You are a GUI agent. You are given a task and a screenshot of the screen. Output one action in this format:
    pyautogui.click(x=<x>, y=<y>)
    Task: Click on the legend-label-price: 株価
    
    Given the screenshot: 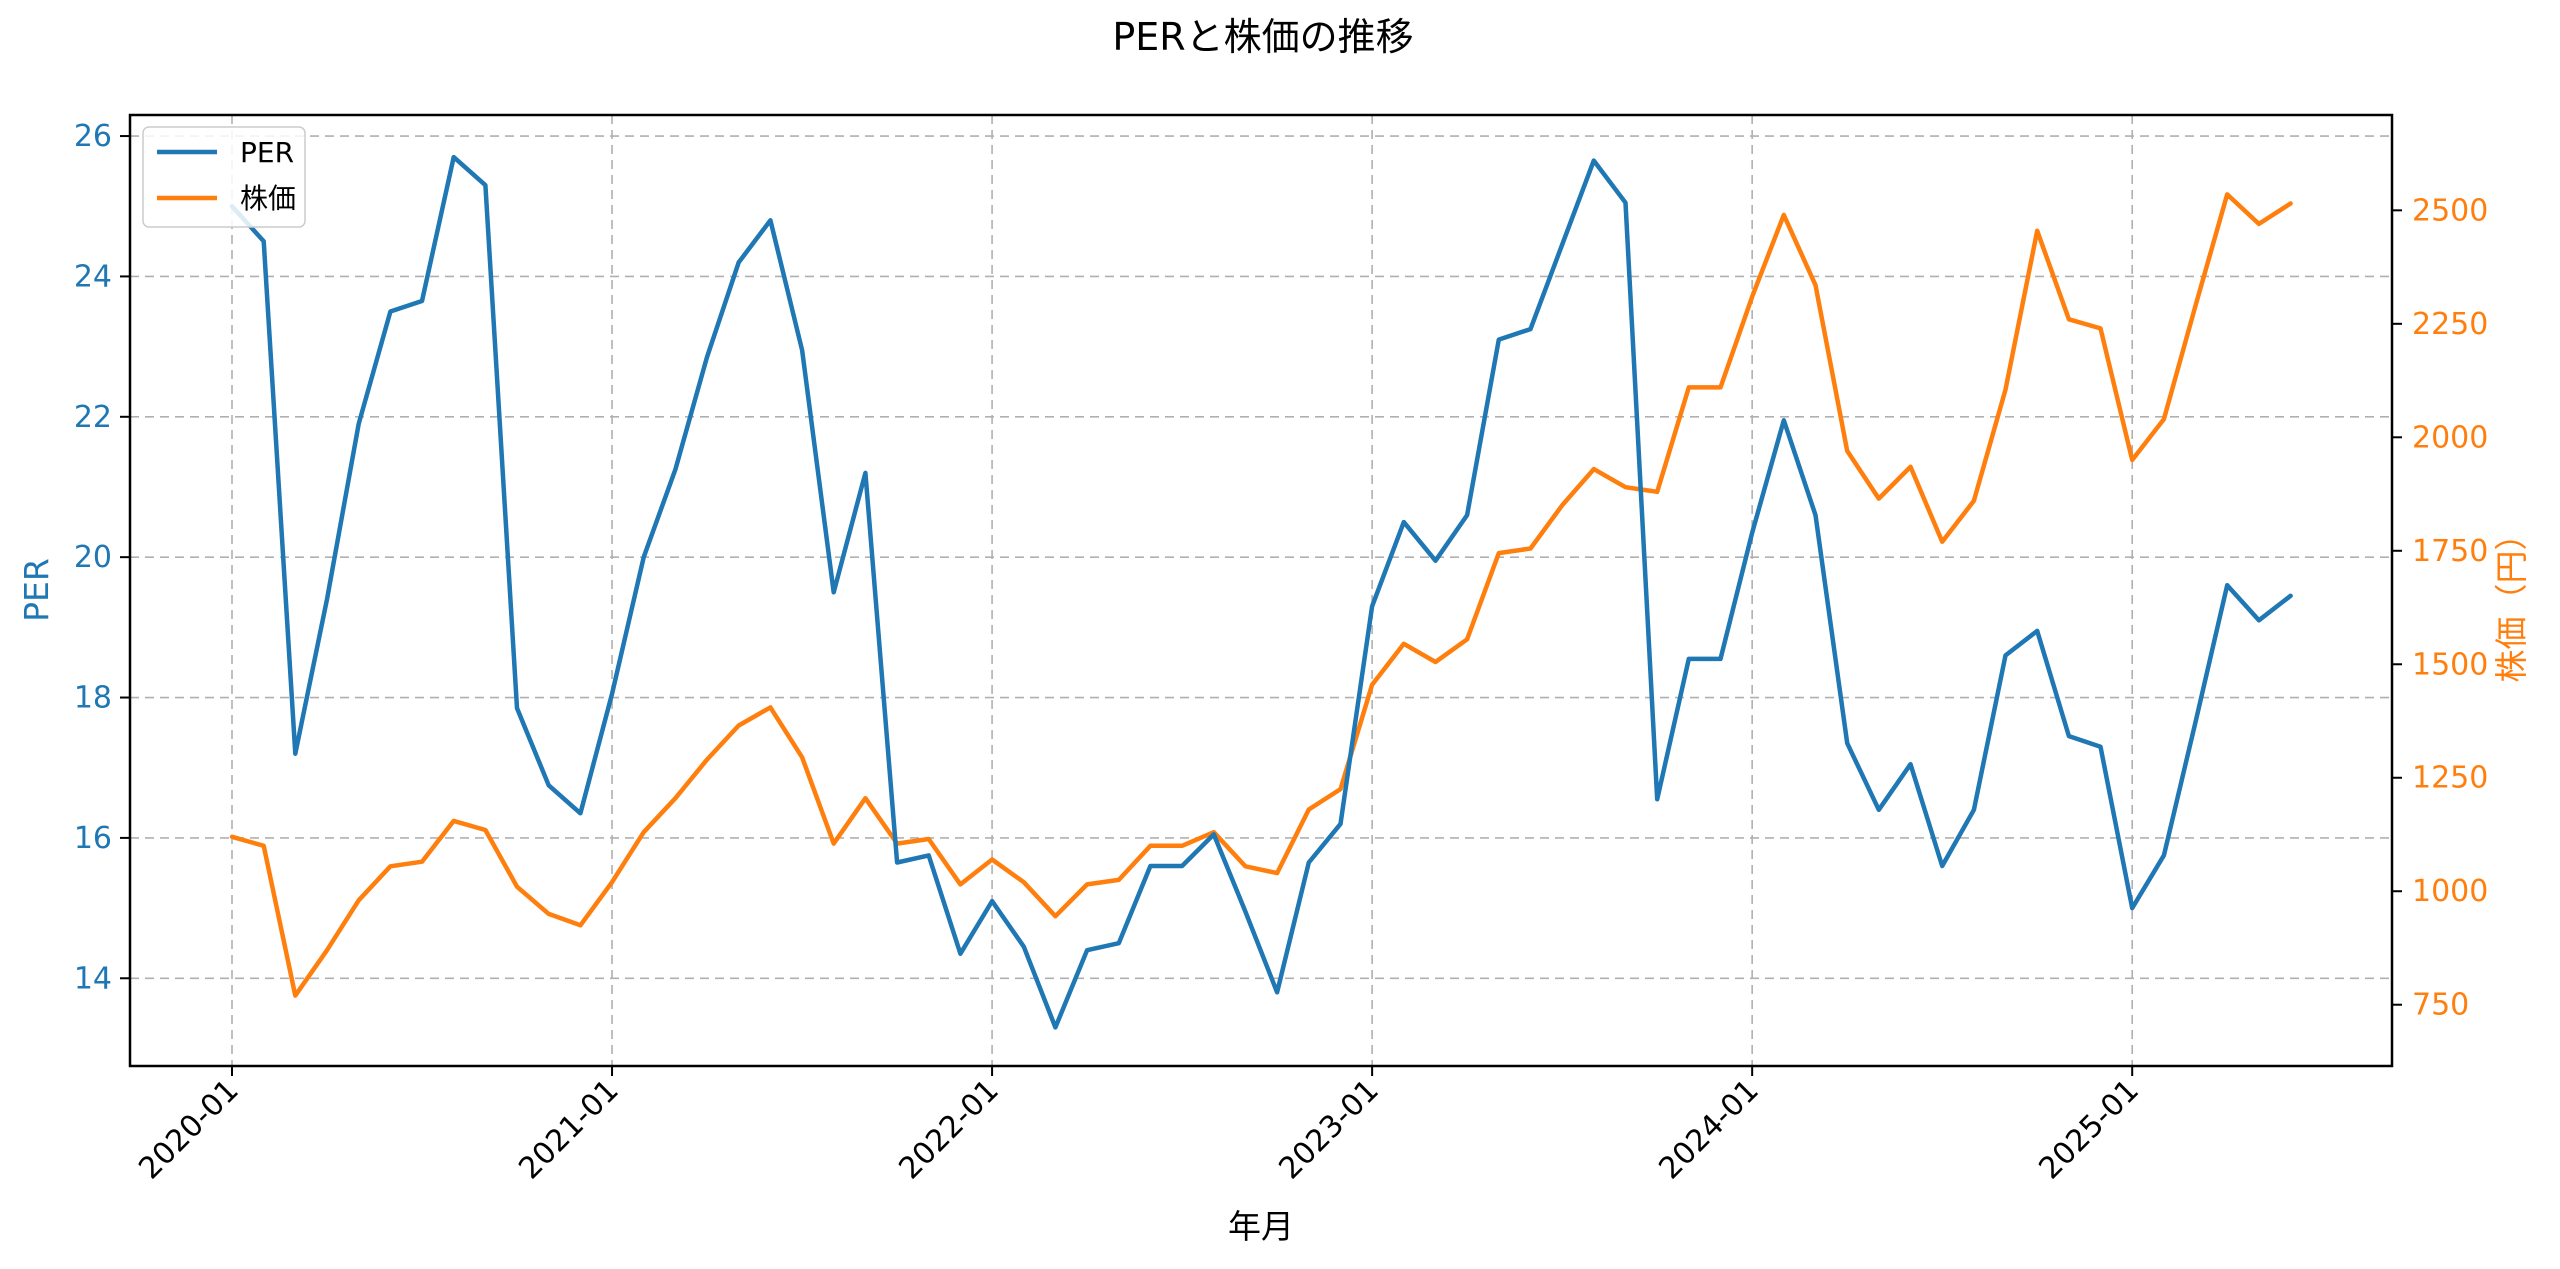 What is the action you would take?
    pyautogui.click(x=268, y=198)
    